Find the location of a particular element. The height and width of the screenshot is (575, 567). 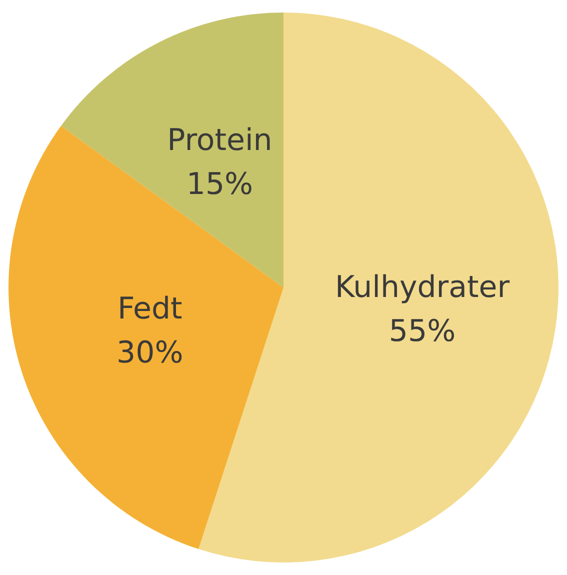

data-label: 55% is located at coordinates (422, 331).